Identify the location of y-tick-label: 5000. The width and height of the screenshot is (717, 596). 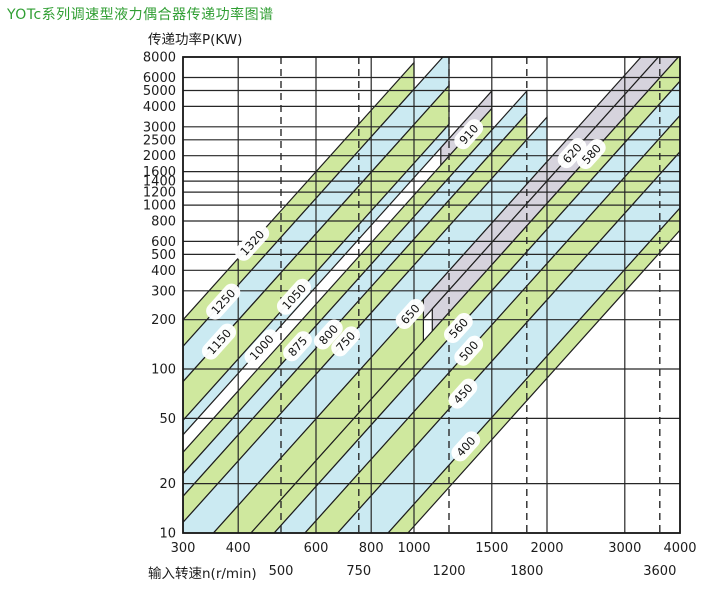
(159, 91).